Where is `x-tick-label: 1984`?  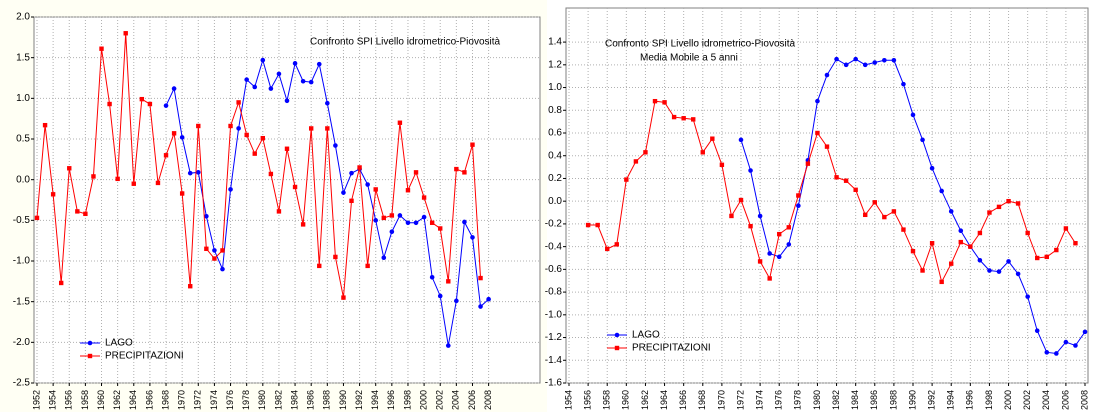 x-tick-label: 1984 is located at coordinates (855, 400).